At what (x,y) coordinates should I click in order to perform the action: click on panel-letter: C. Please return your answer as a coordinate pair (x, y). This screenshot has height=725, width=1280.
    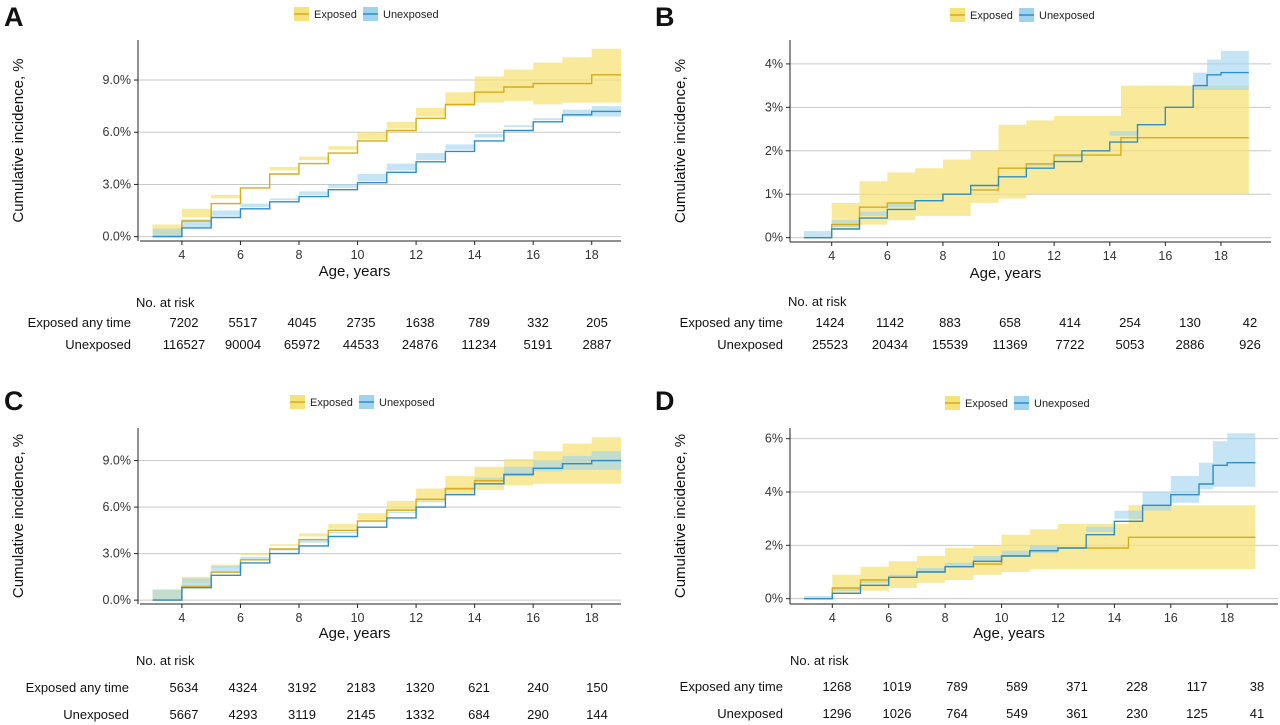
    Looking at the image, I should click on (14, 401).